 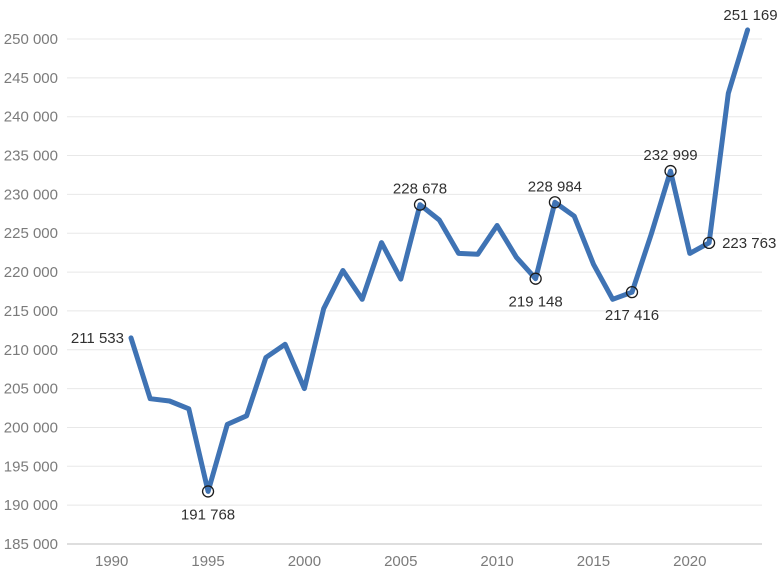 What do you see at coordinates (31, 194) in the screenshot?
I see `y-tick-label: 230 000` at bounding box center [31, 194].